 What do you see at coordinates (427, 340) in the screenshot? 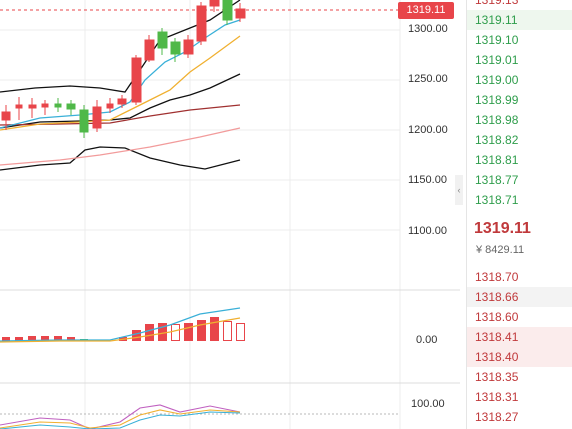
I see `volume-axis-label: 0.00` at bounding box center [427, 340].